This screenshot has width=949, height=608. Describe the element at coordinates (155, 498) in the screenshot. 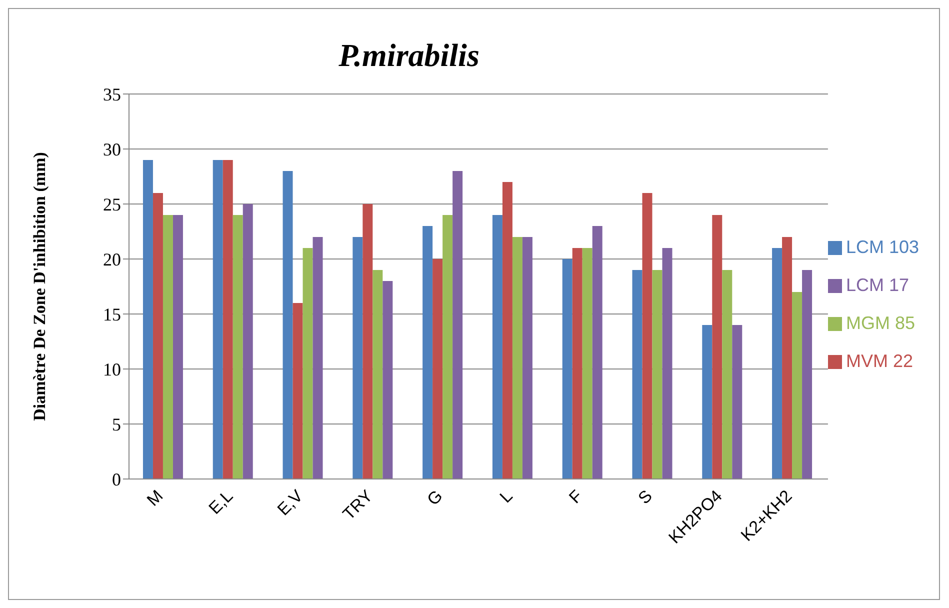

I see `x-tick-label: M` at that location.